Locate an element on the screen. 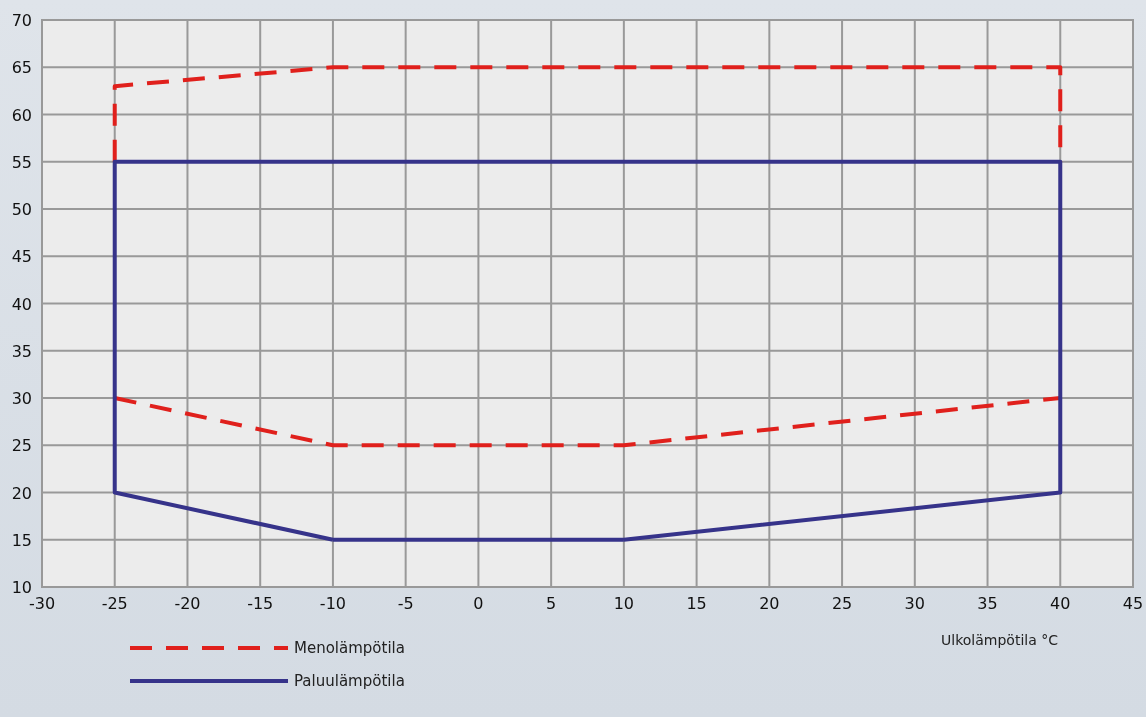 The height and width of the screenshot is (717, 1146). y-tick-label: 35 is located at coordinates (21, 351).